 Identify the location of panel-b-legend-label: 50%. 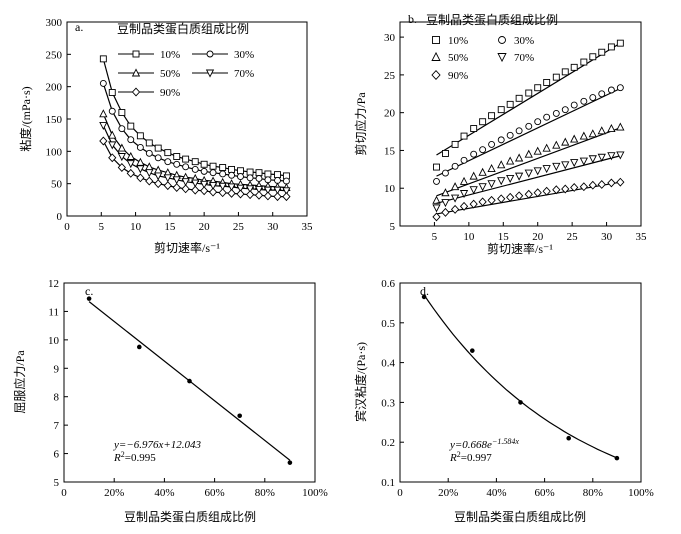
(458, 58).